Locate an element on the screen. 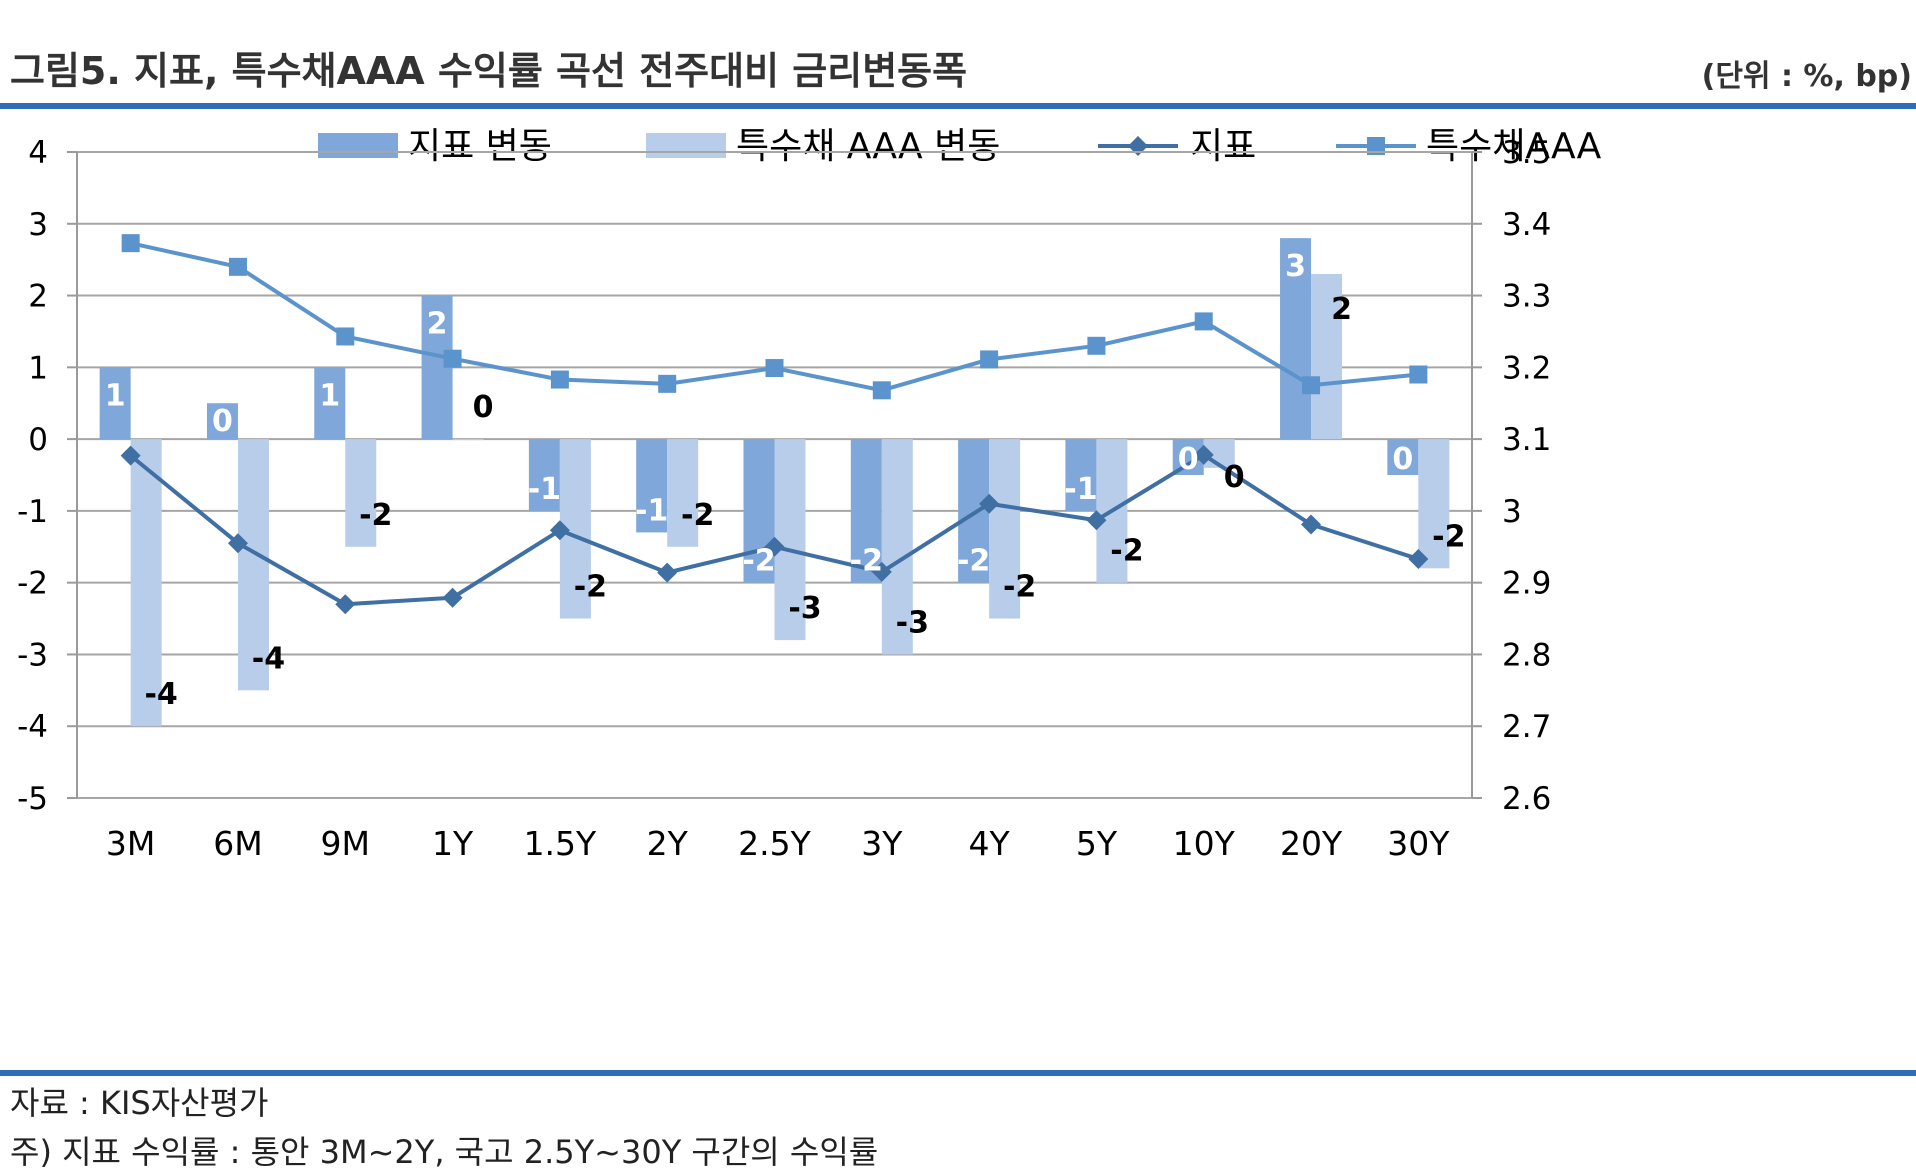 The height and width of the screenshot is (1168, 1916). bar-index-data-label: 2 is located at coordinates (437, 324).